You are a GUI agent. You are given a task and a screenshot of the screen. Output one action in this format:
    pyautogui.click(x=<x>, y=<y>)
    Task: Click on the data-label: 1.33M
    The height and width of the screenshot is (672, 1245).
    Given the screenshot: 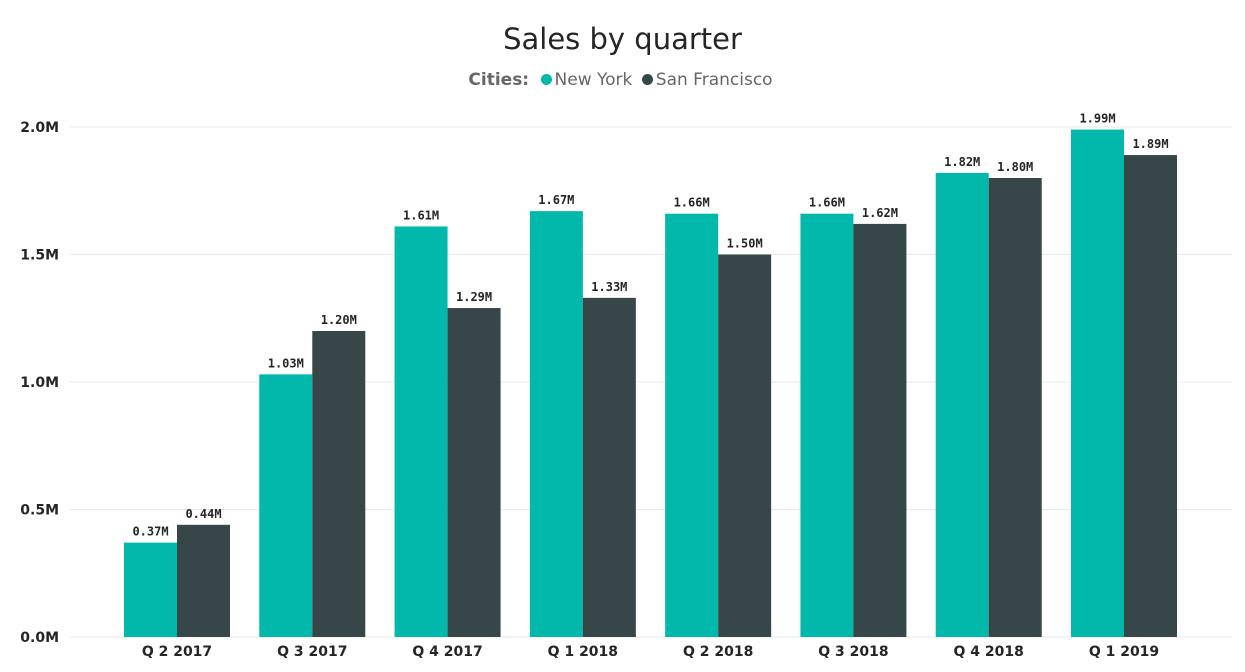 What is the action you would take?
    pyautogui.click(x=609, y=287)
    